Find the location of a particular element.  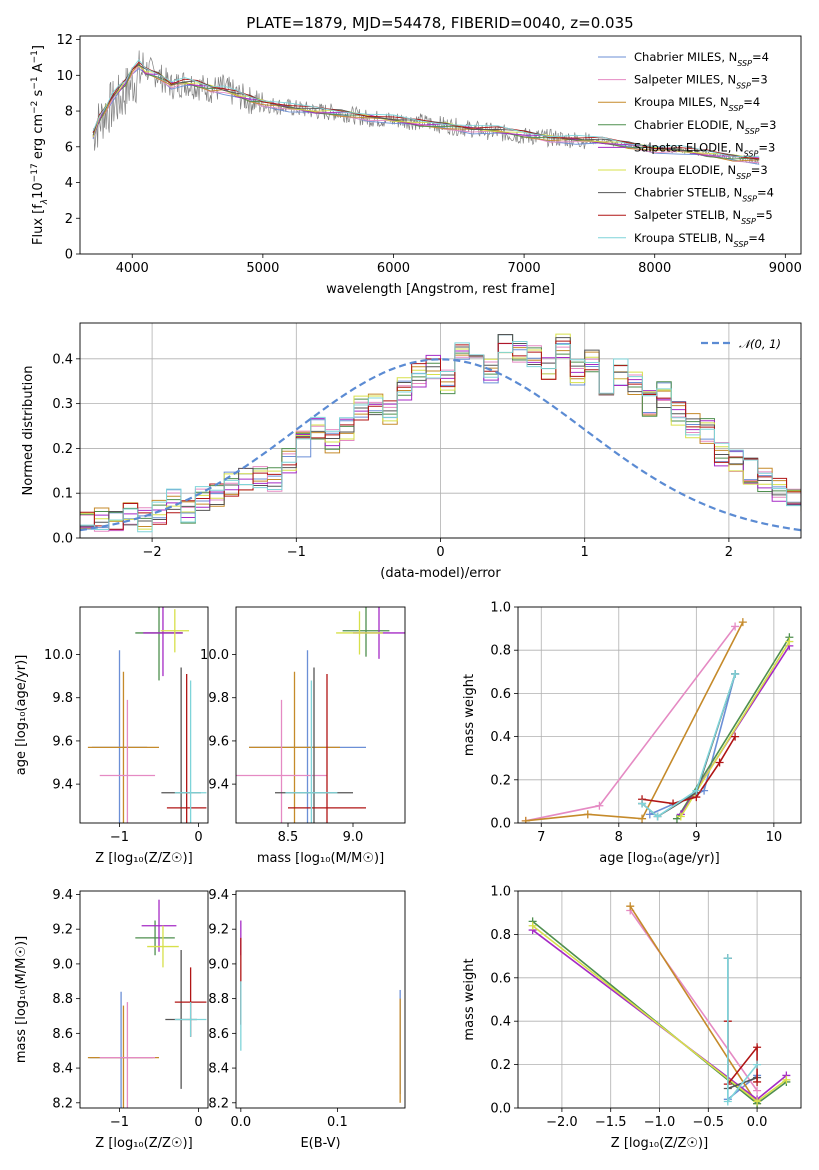

y-tick-label: 0.4 is located at coordinates (500, 1022).